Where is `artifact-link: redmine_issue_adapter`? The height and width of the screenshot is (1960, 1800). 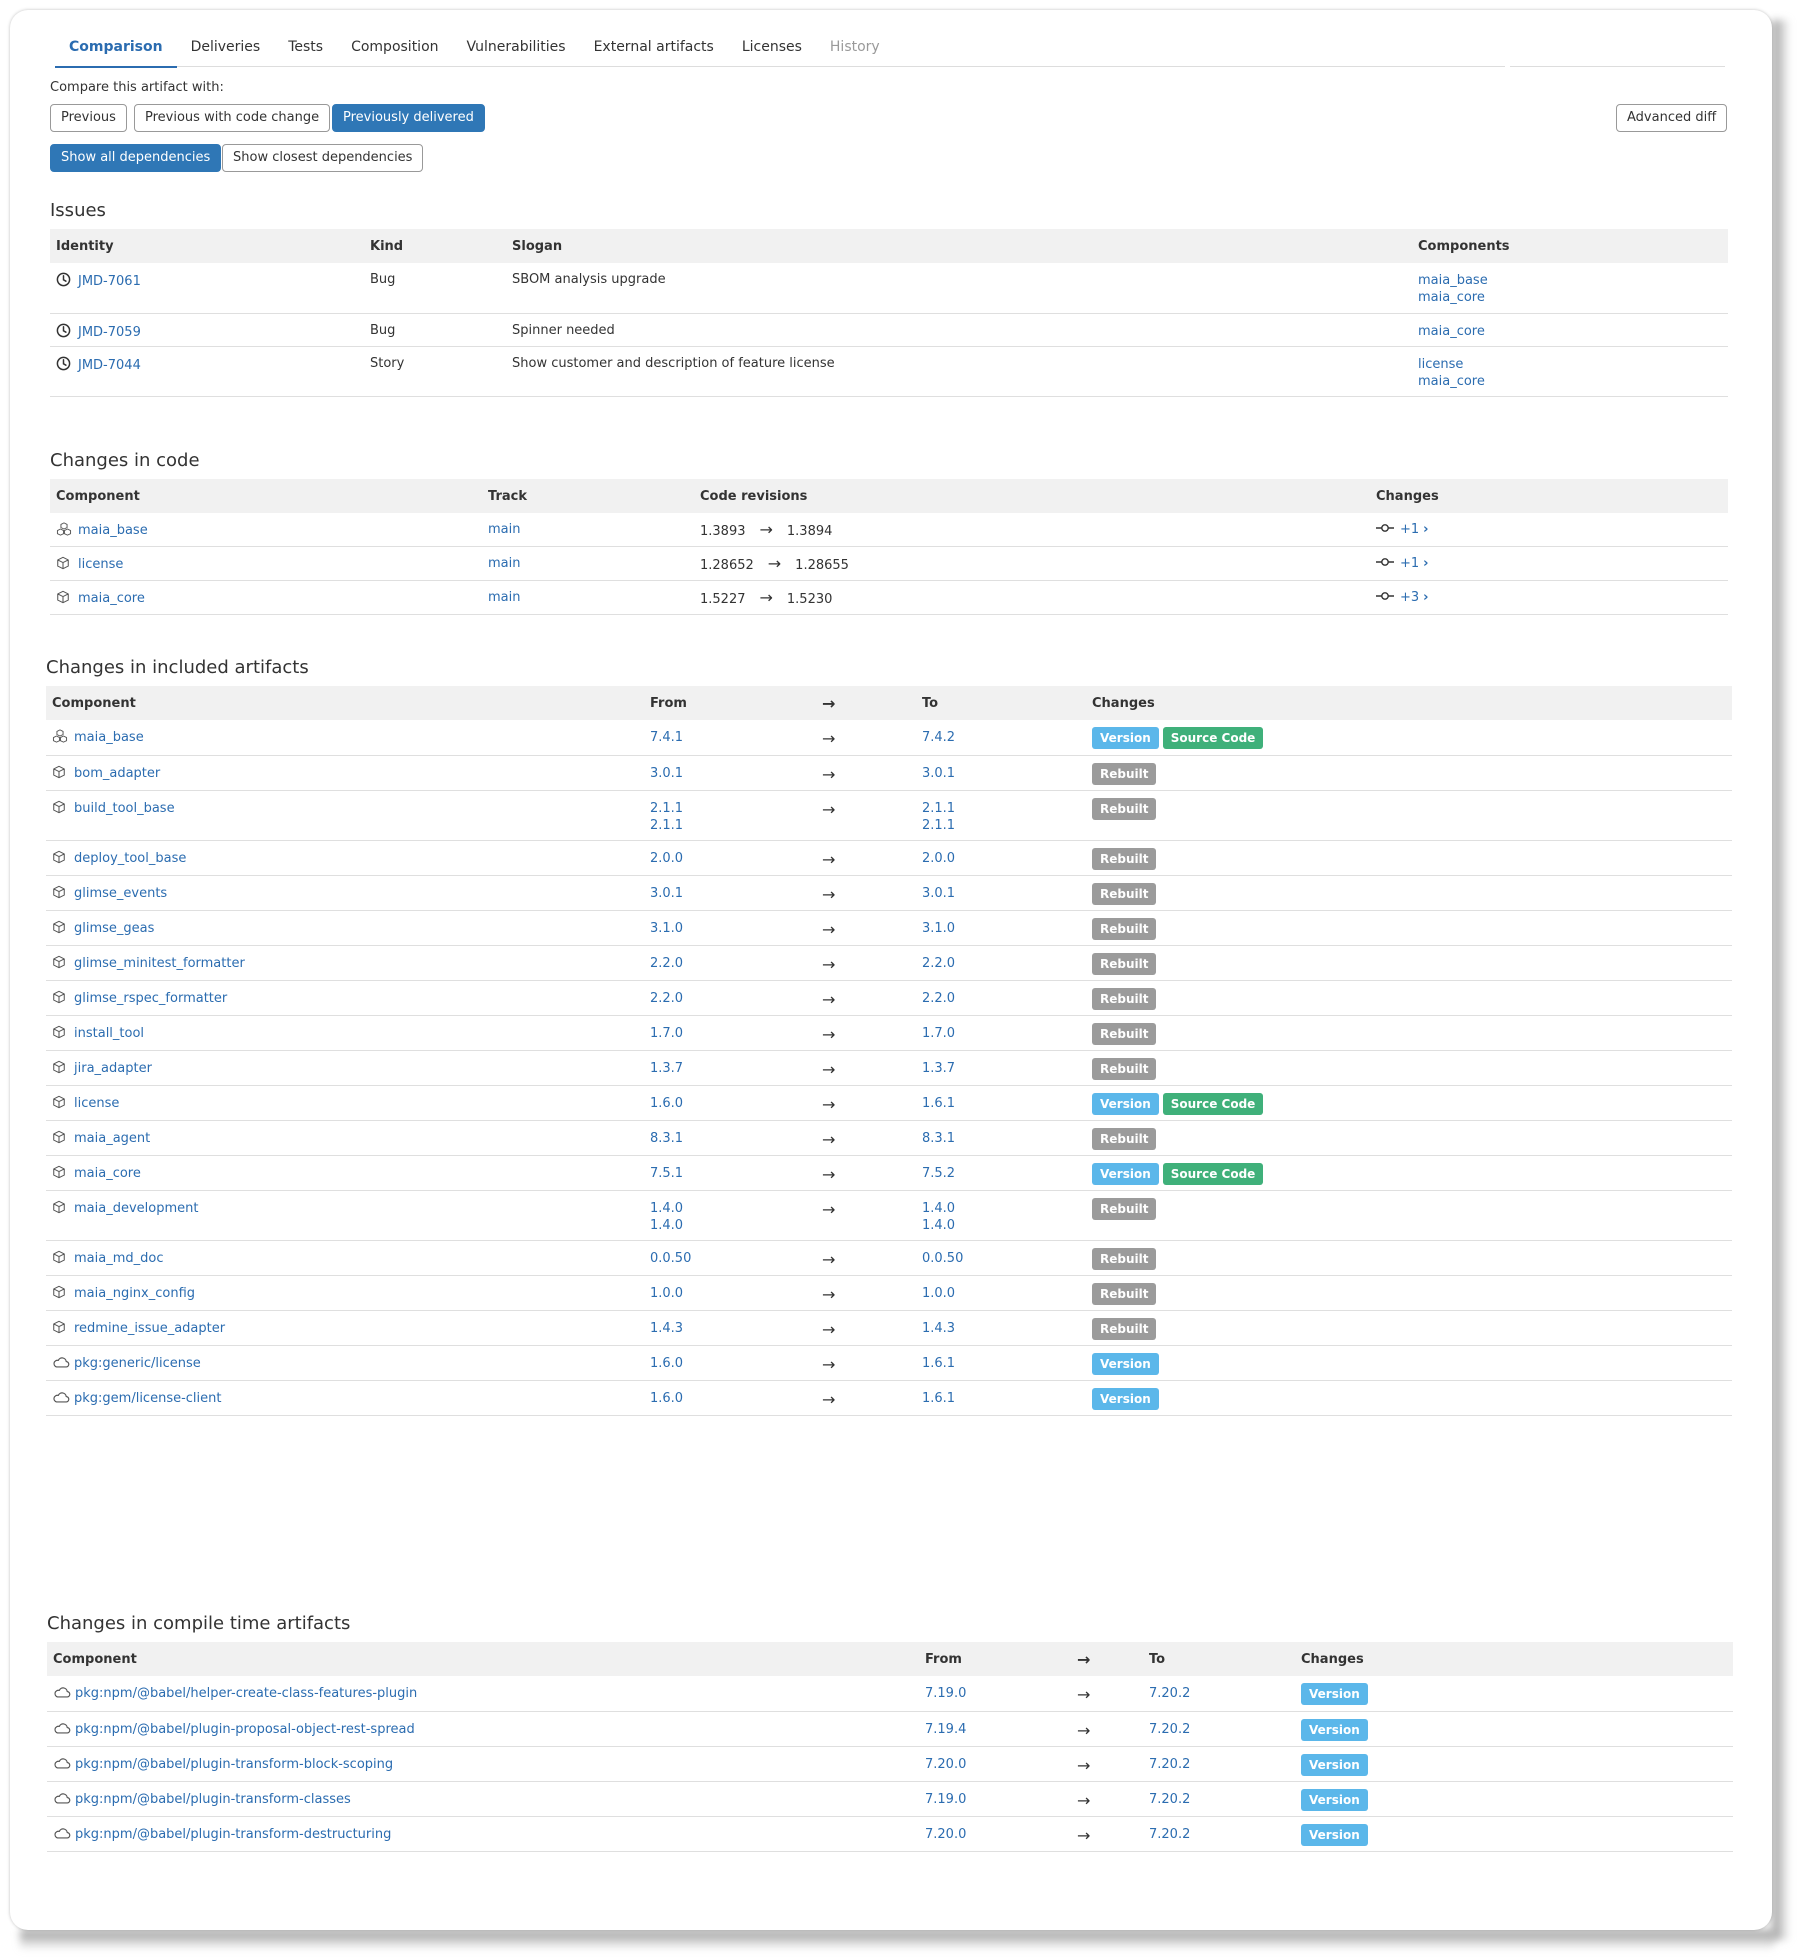
artifact-link: redmine_issue_adapter is located at coordinates (150, 1328).